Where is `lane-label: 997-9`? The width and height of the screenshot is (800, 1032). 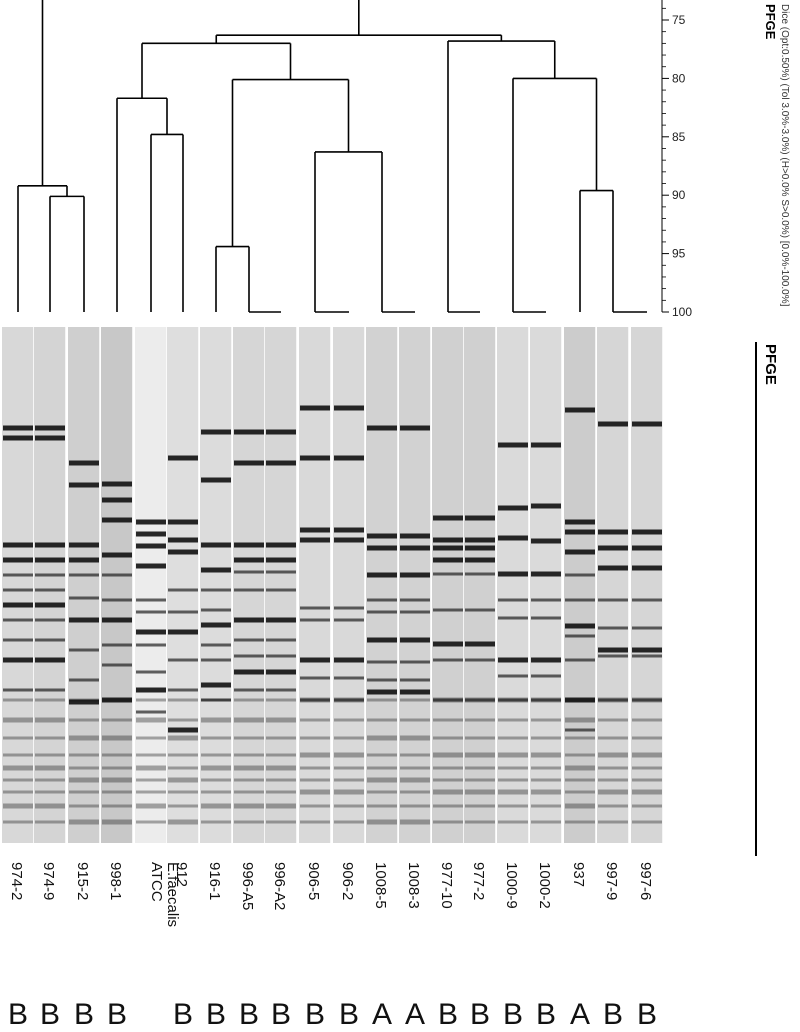 lane-label: 997-9 is located at coordinates (611, 881).